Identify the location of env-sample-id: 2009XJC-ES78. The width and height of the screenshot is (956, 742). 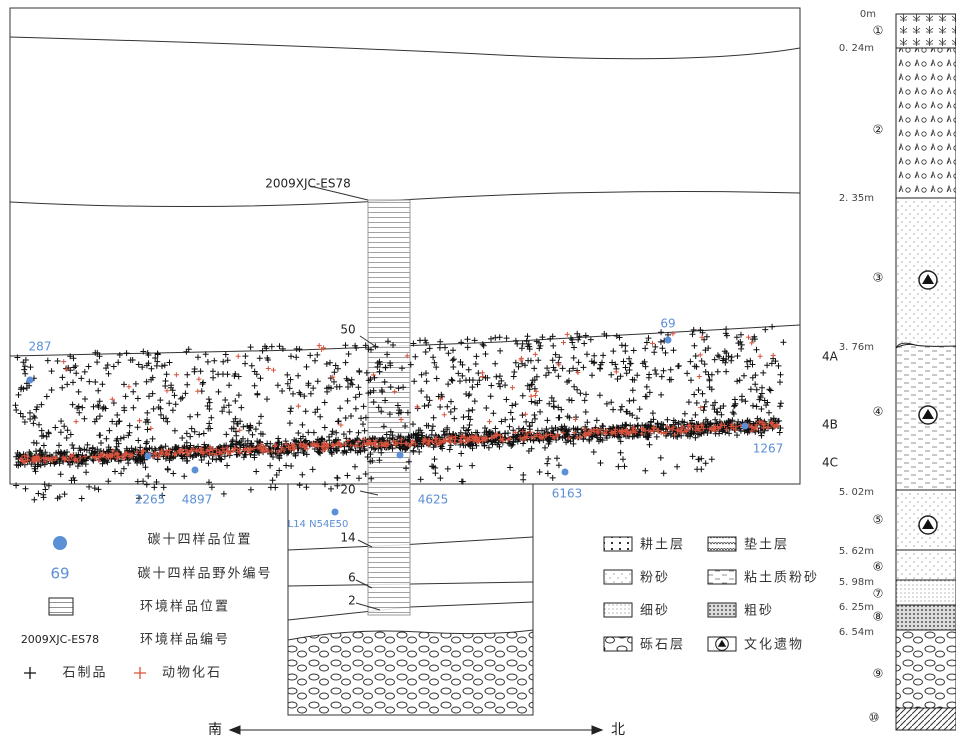
(307, 184).